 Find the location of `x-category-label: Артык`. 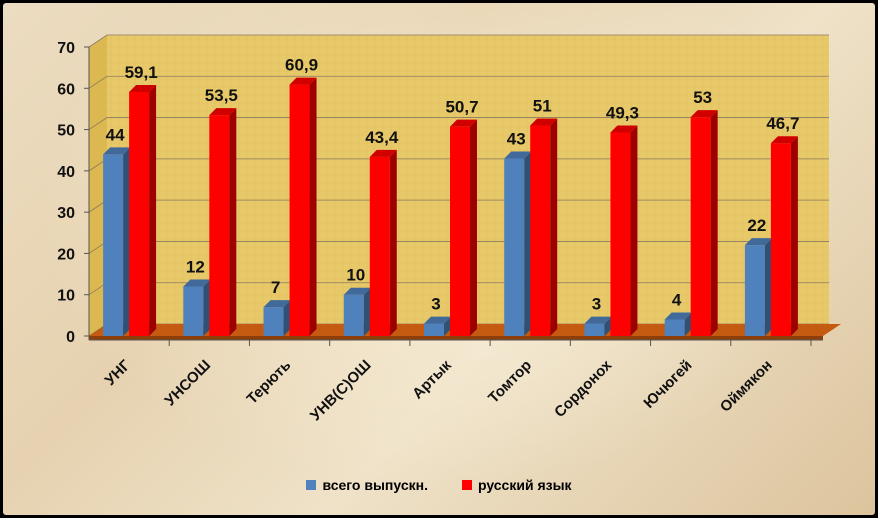

x-category-label: Артык is located at coordinates (432, 379).